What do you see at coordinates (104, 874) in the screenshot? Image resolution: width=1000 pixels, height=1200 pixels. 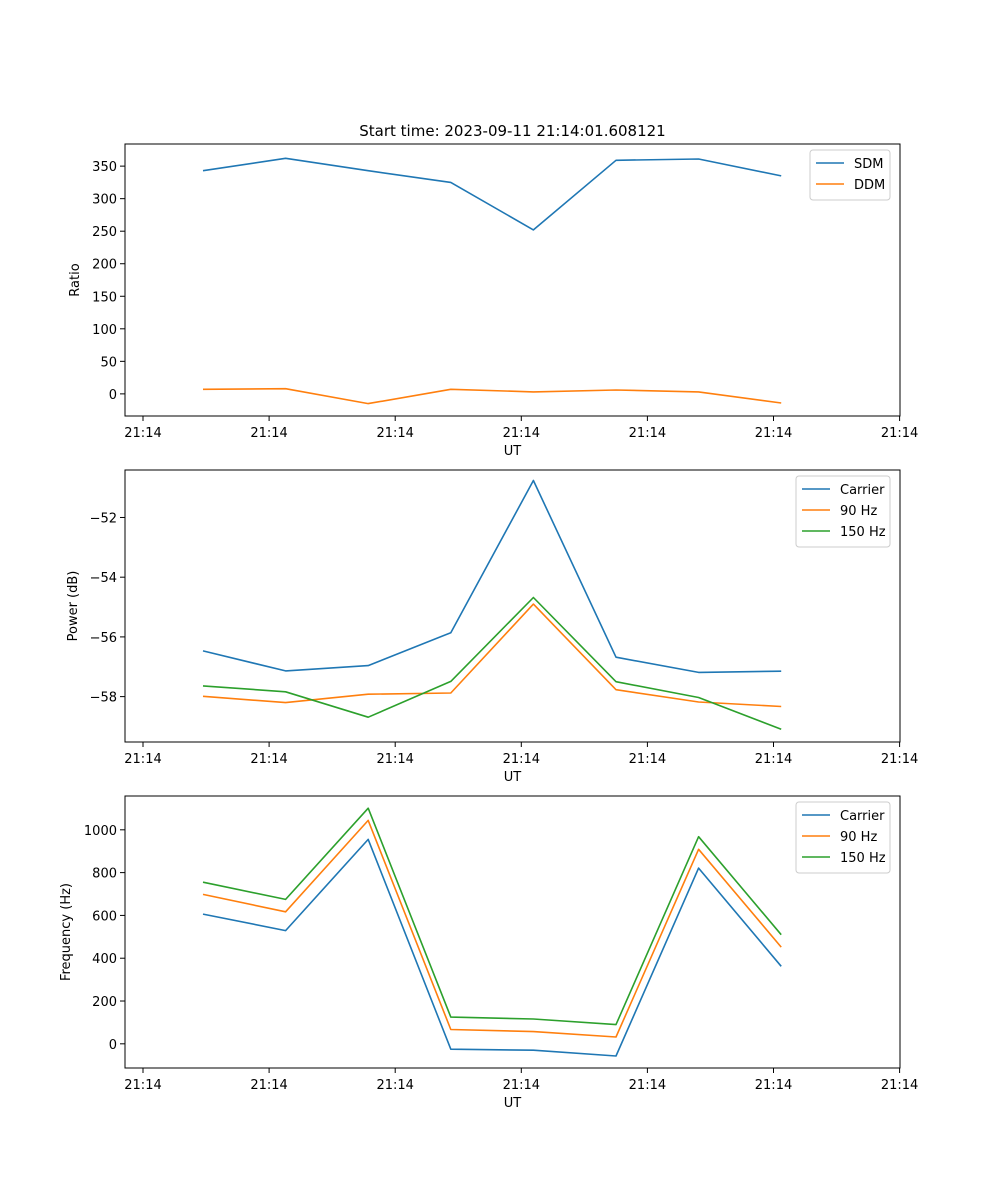 I see `y-tick-label: 800` at bounding box center [104, 874].